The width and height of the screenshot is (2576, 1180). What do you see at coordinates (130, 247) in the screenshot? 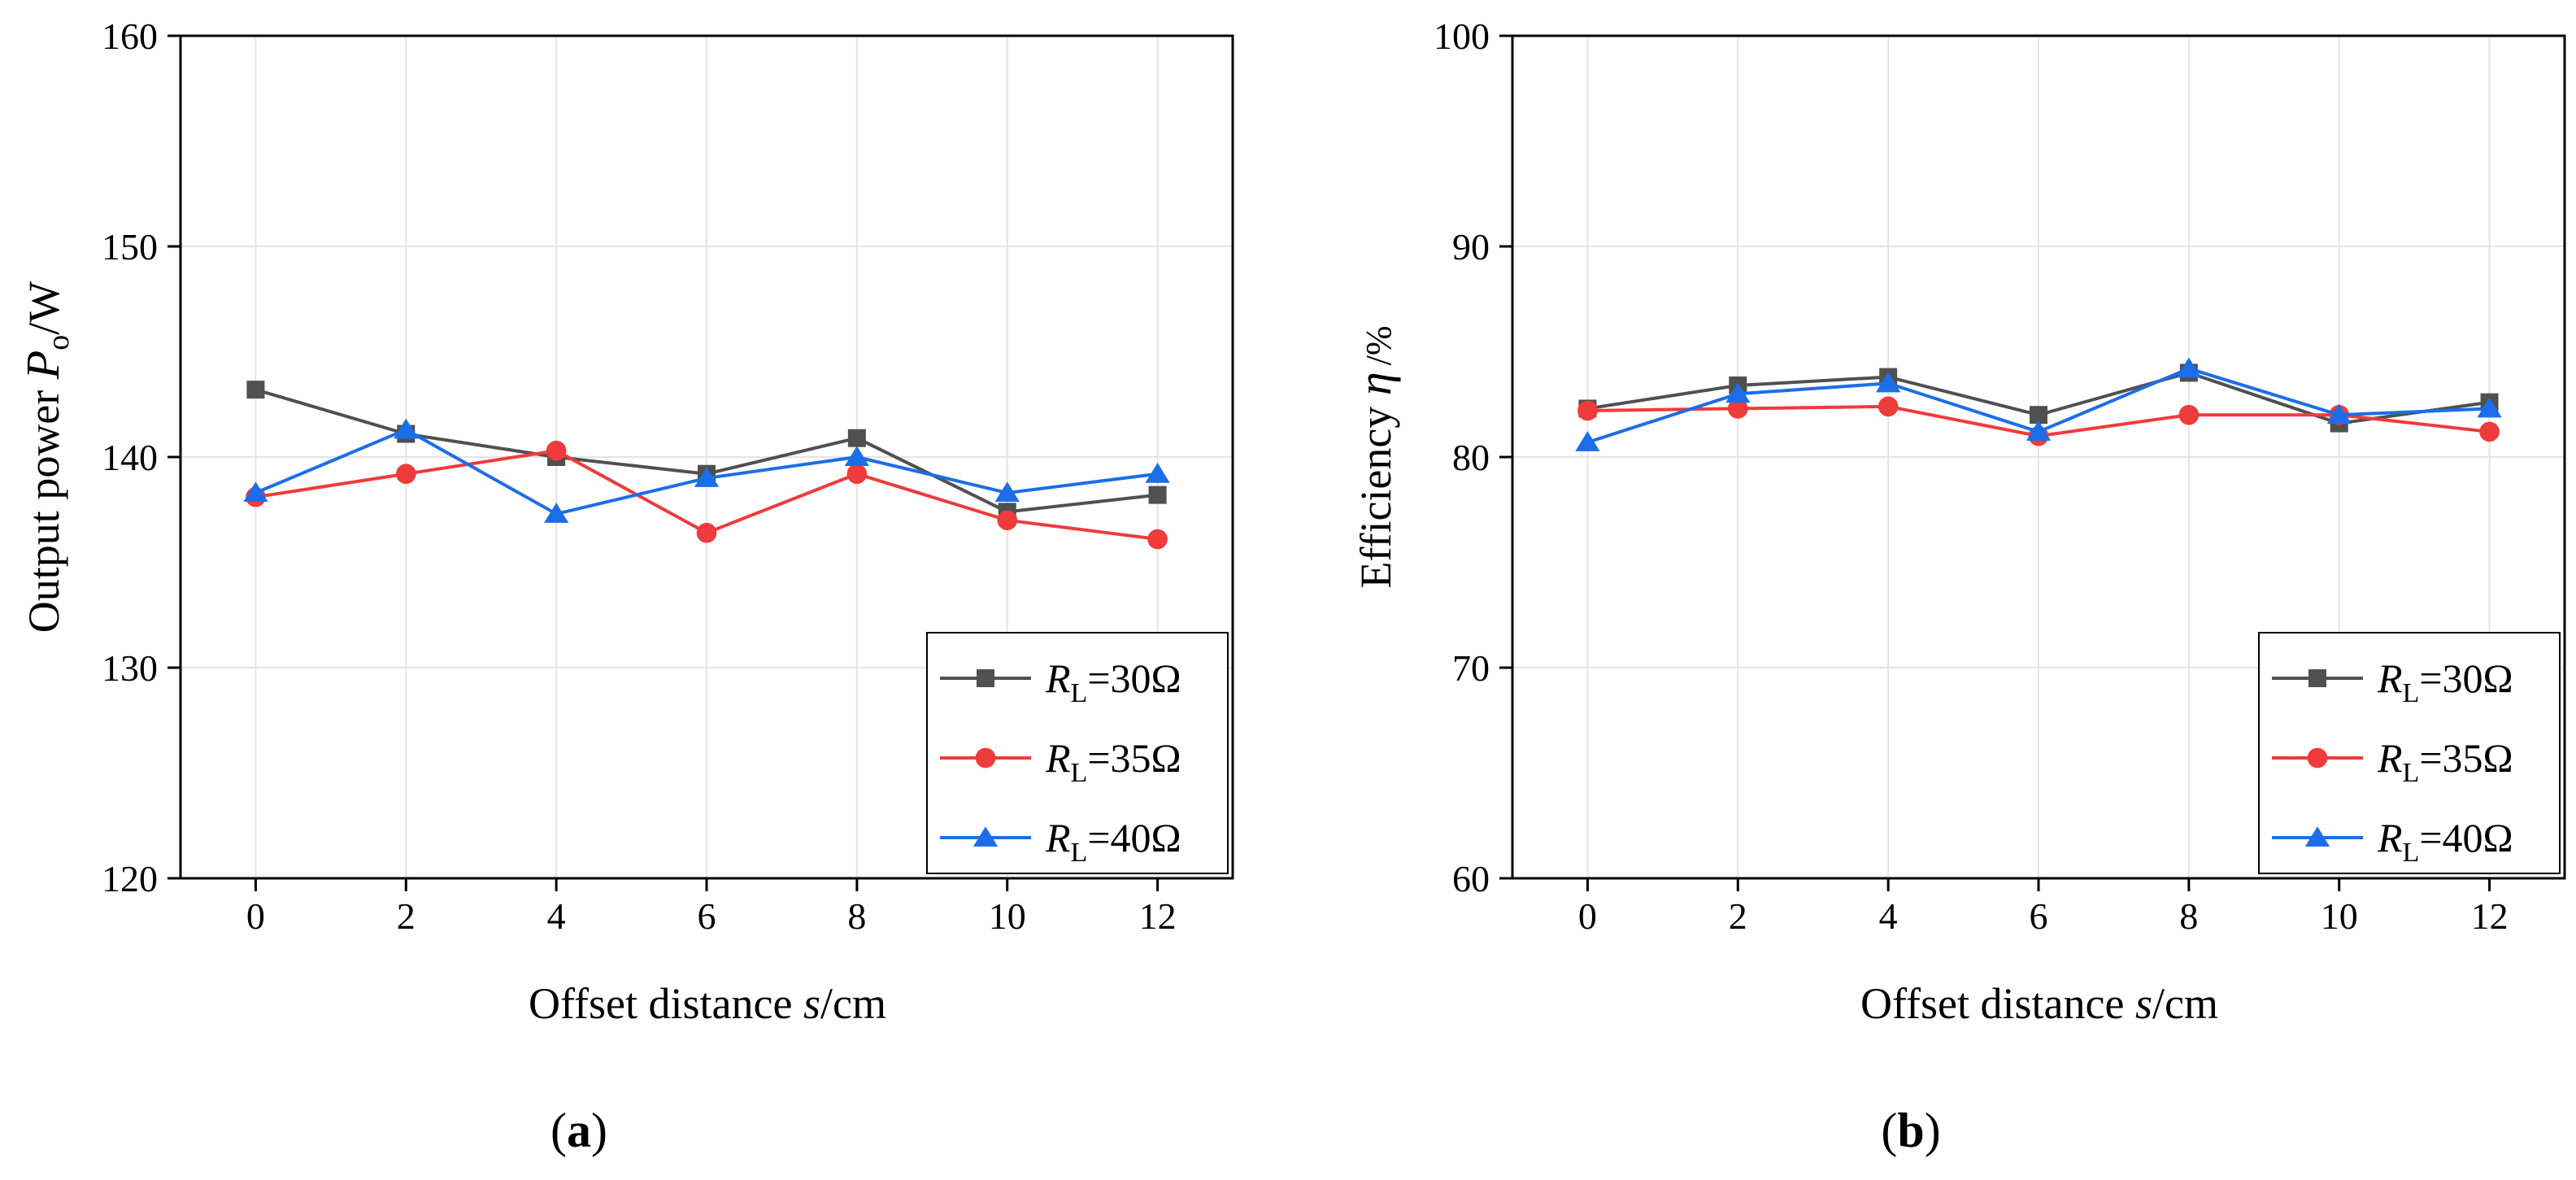
I see `y-tick-label: 150` at bounding box center [130, 247].